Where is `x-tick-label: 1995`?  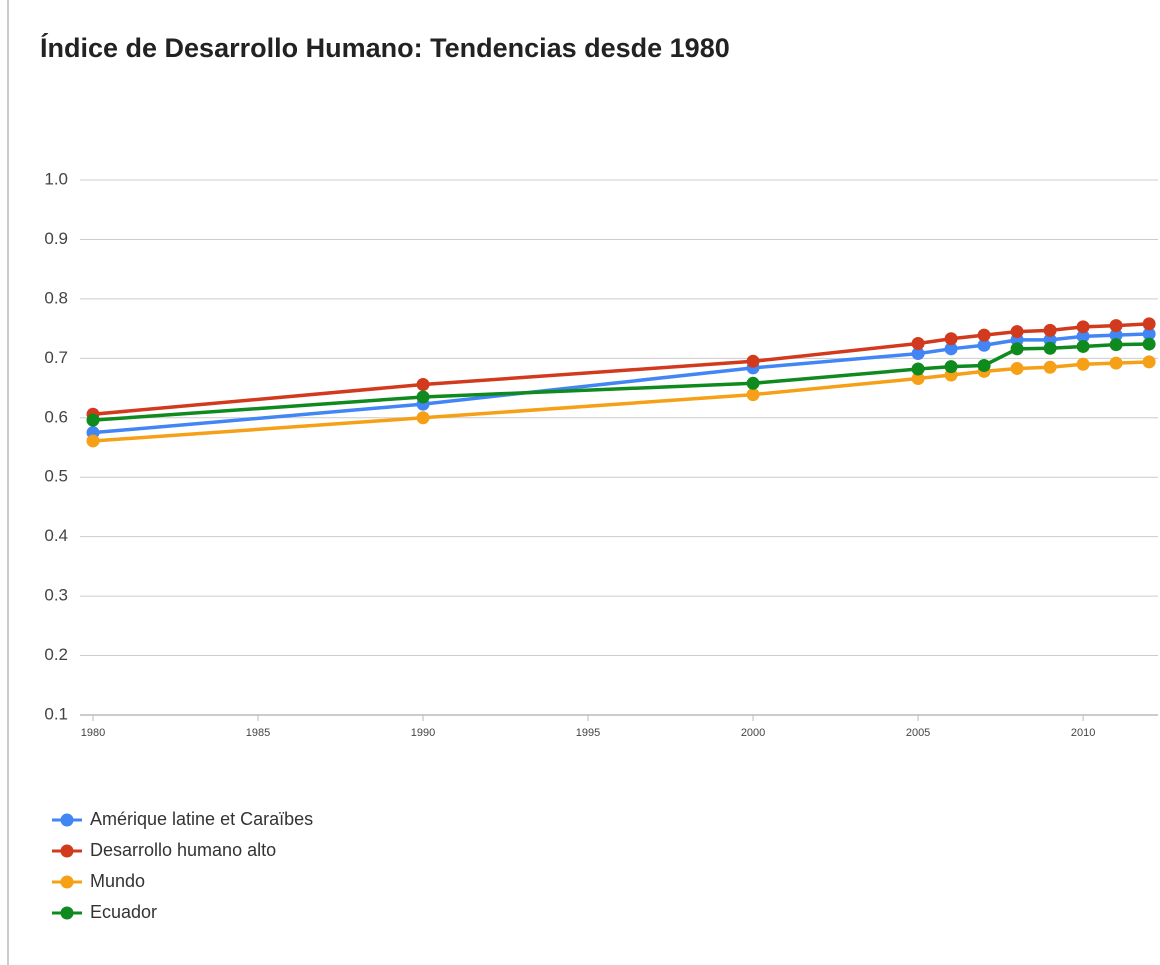 x-tick-label: 1995 is located at coordinates (588, 733).